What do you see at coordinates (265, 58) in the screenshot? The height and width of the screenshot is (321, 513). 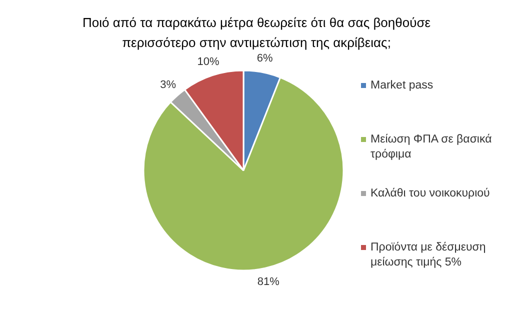 I see `data-label: 6%` at bounding box center [265, 58].